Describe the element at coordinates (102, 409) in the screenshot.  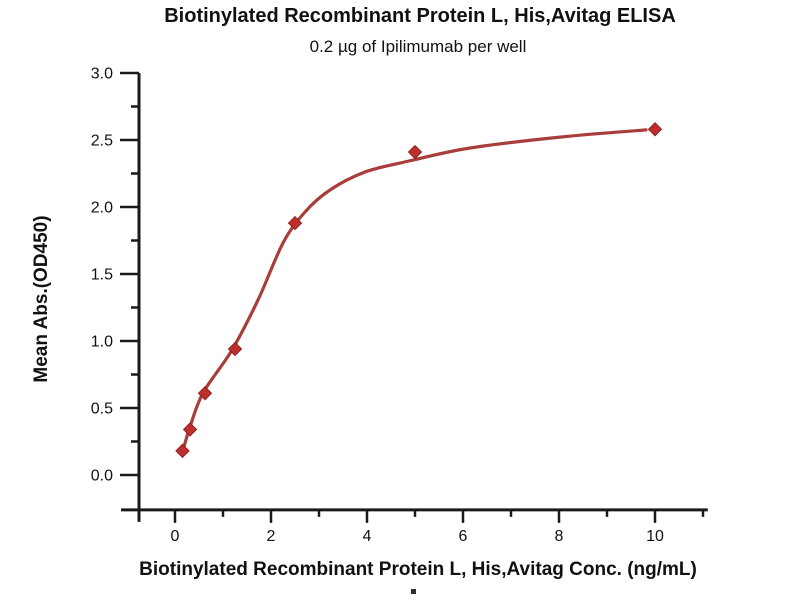
I see `y-tick-label: 0.5` at that location.